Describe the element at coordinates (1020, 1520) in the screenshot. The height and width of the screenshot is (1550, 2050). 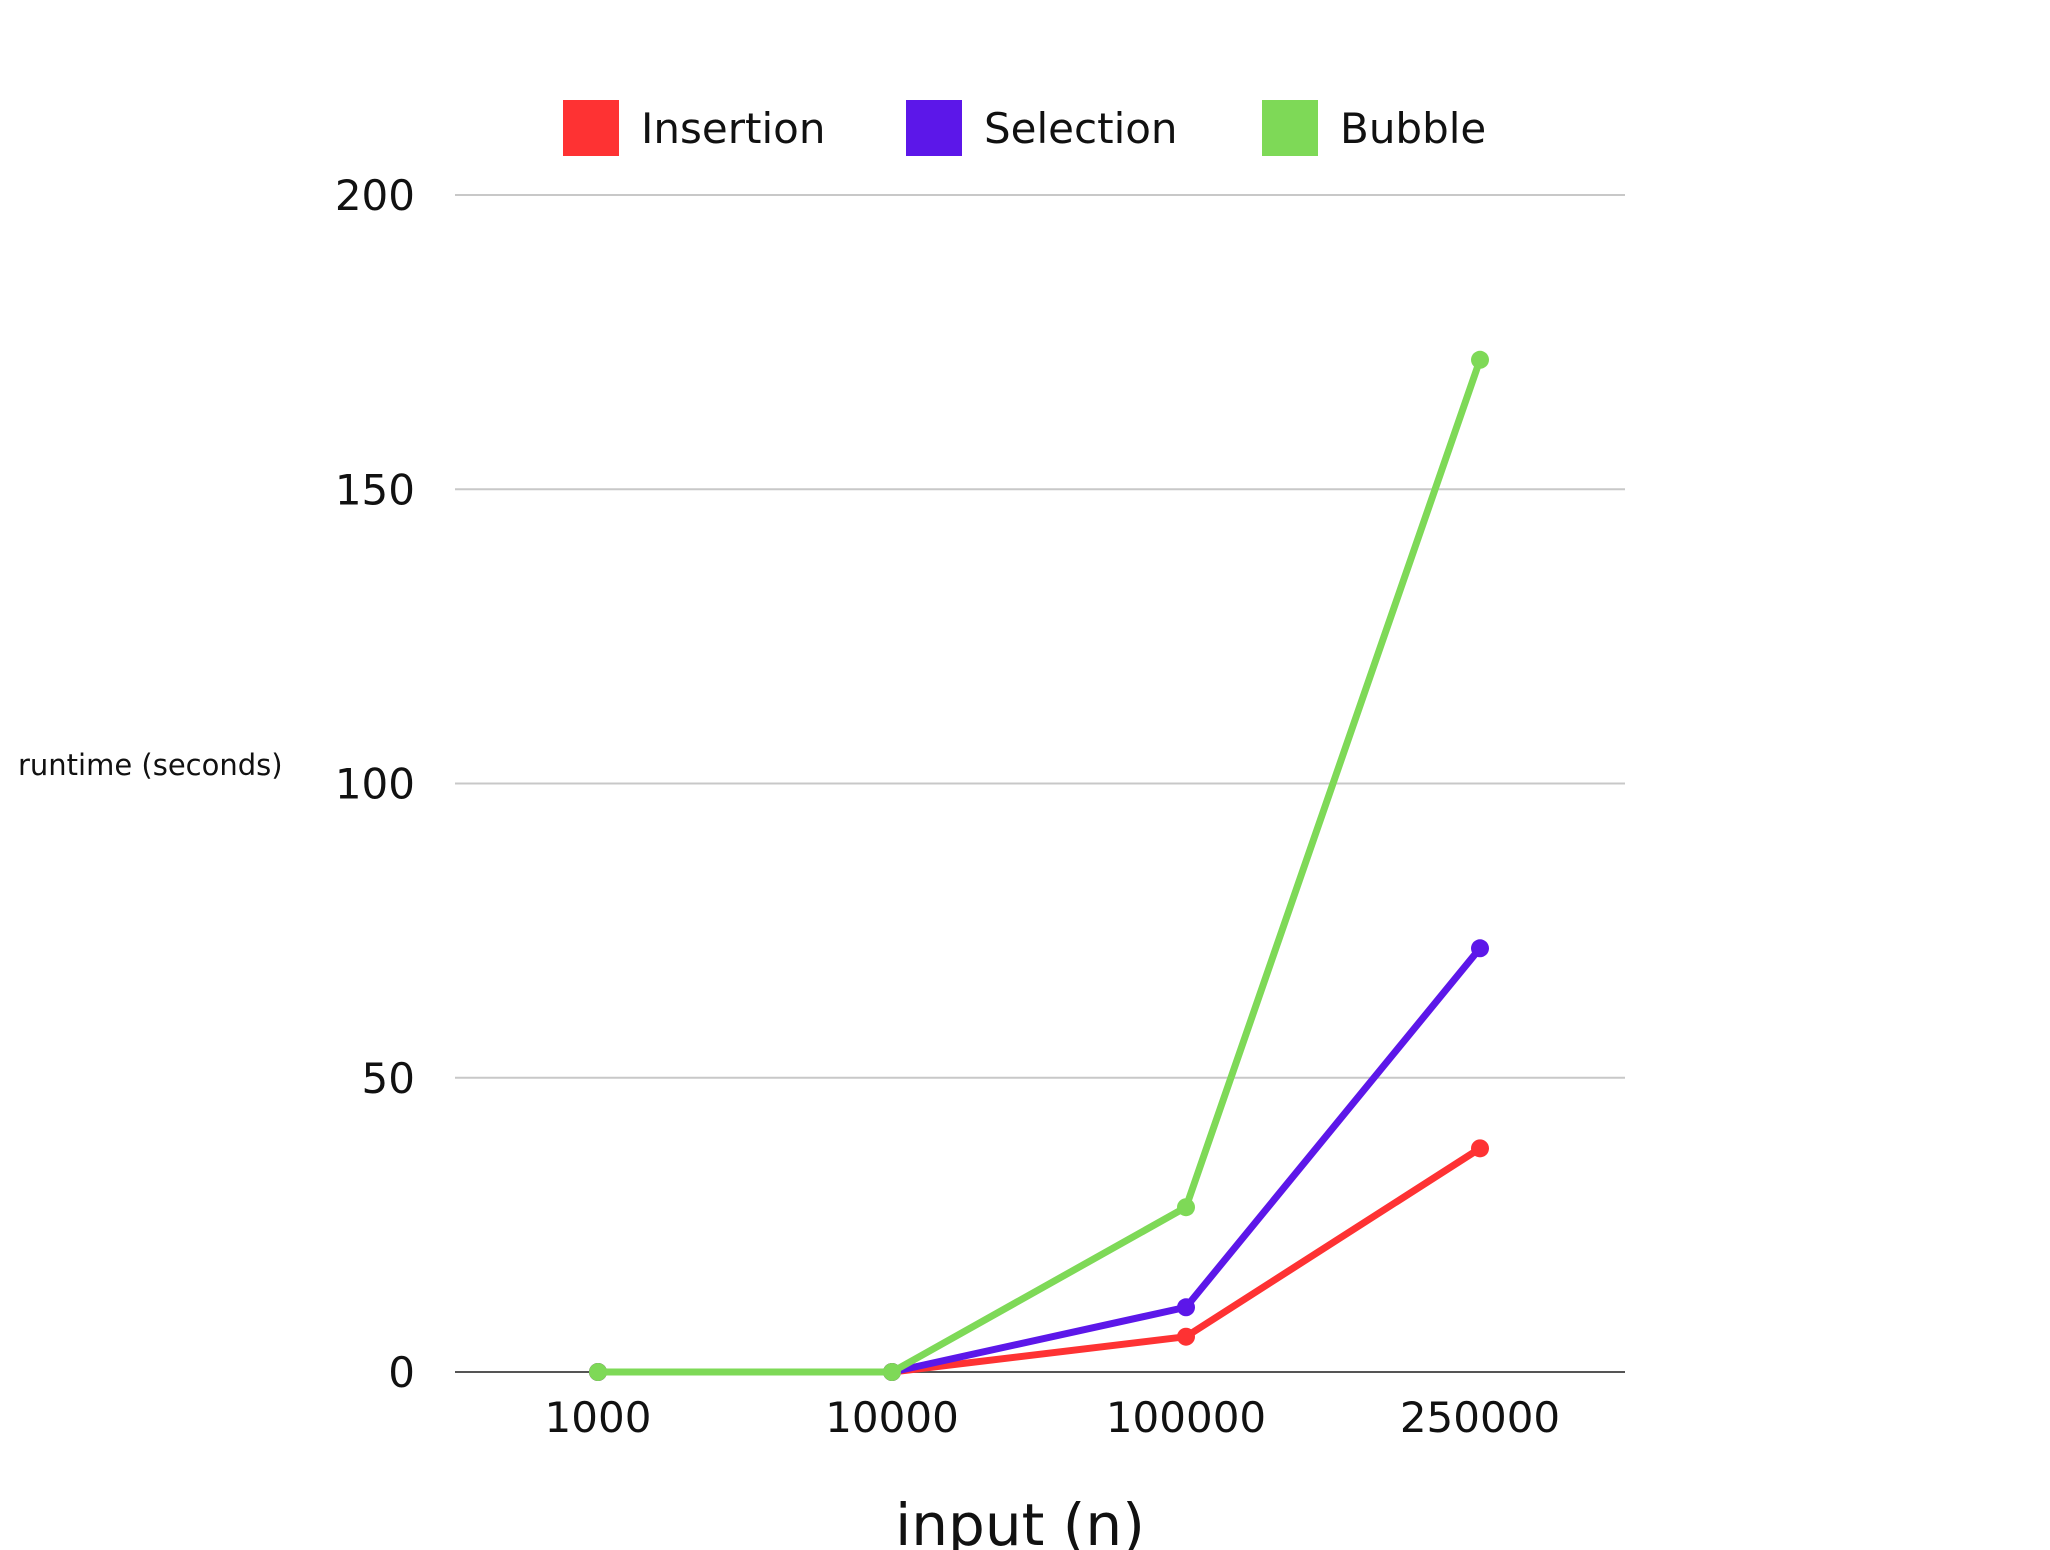
I see `x-axis-label: input (n)` at that location.